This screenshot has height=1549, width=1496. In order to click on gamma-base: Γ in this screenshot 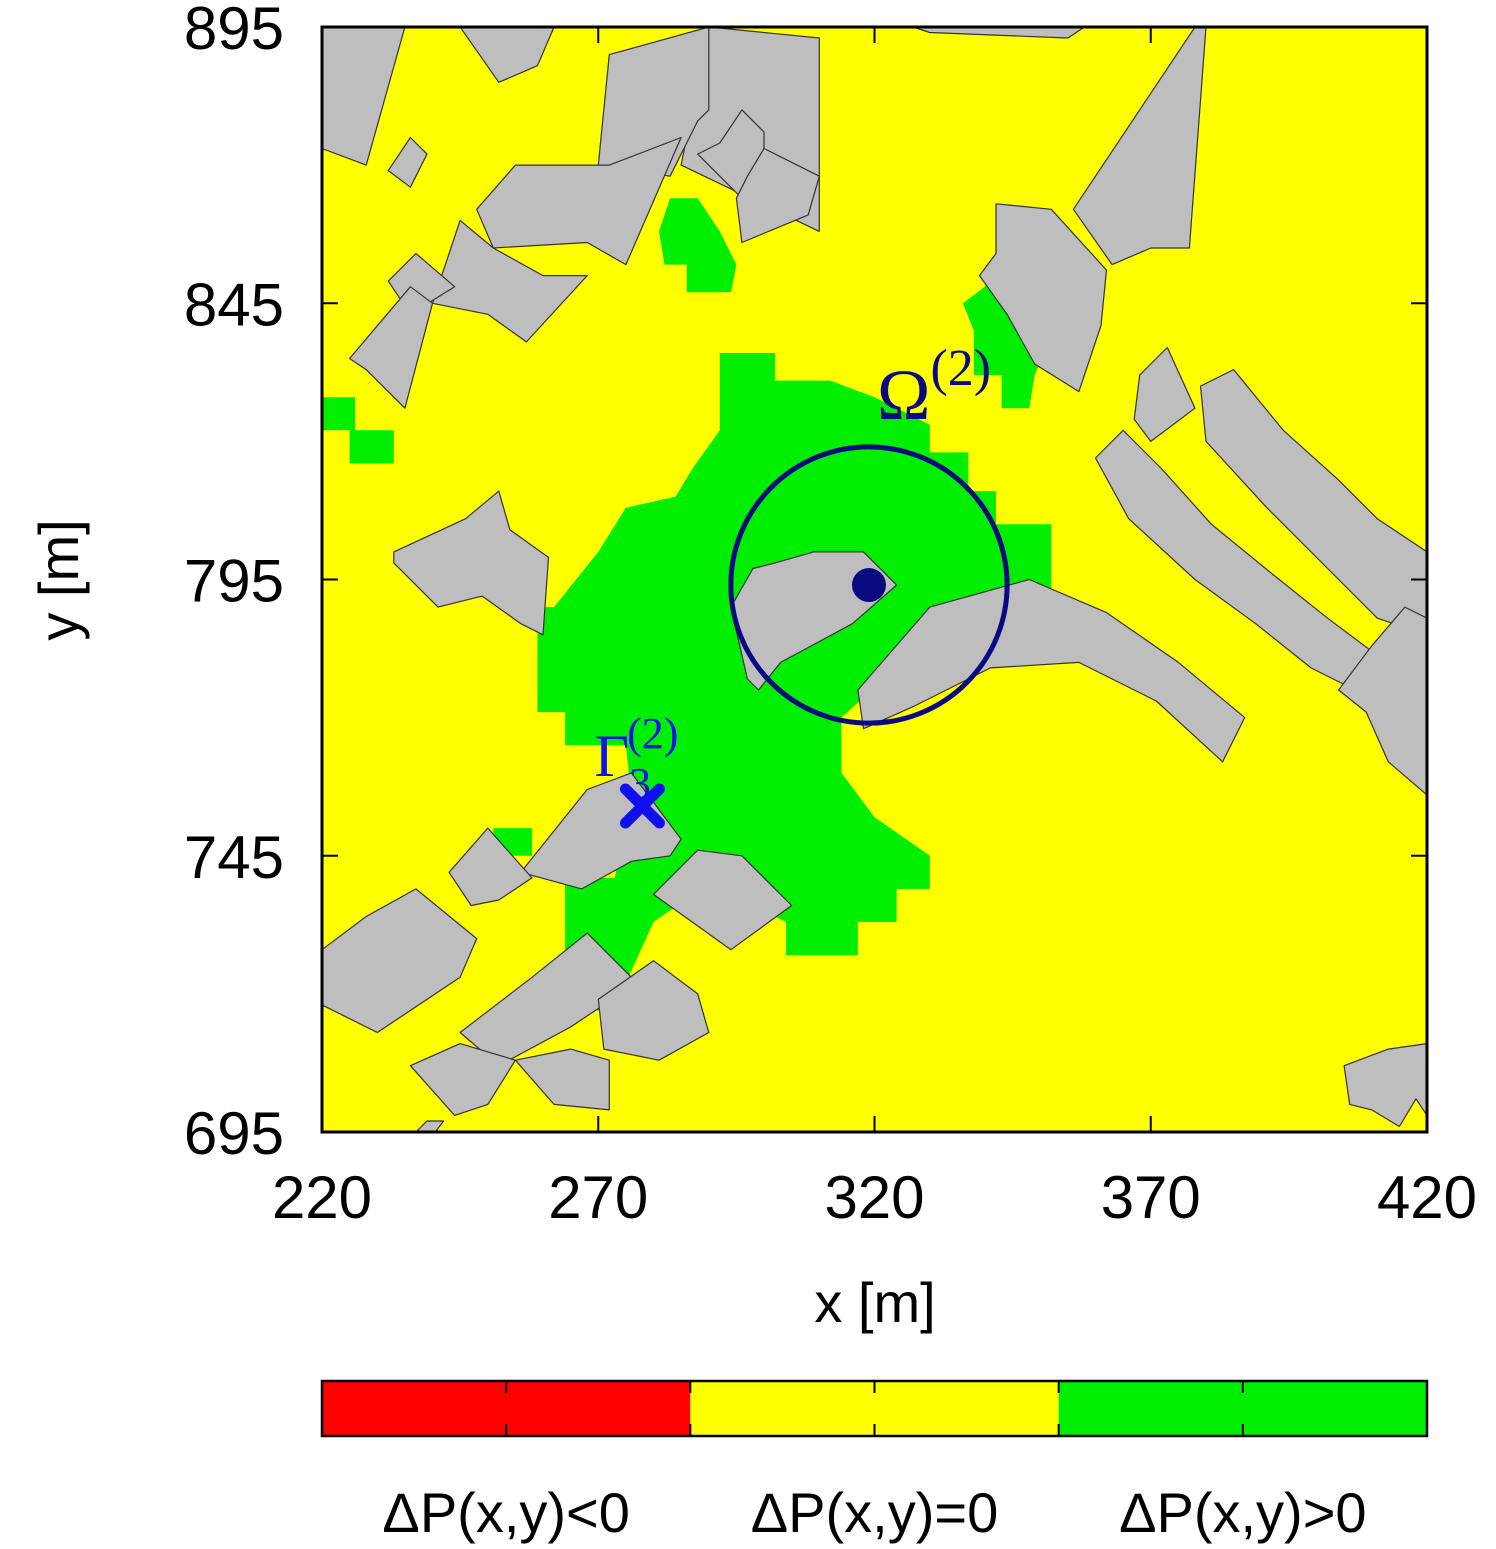, I will do `click(611, 756)`.